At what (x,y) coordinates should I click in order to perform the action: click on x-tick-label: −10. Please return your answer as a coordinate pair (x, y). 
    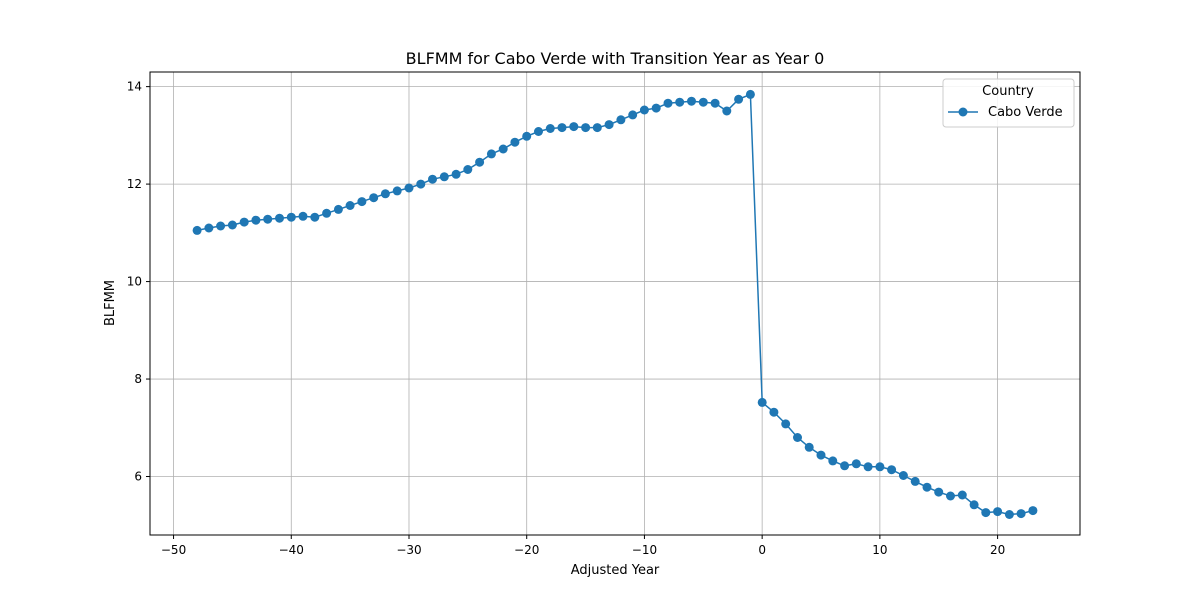
    Looking at the image, I should click on (644, 550).